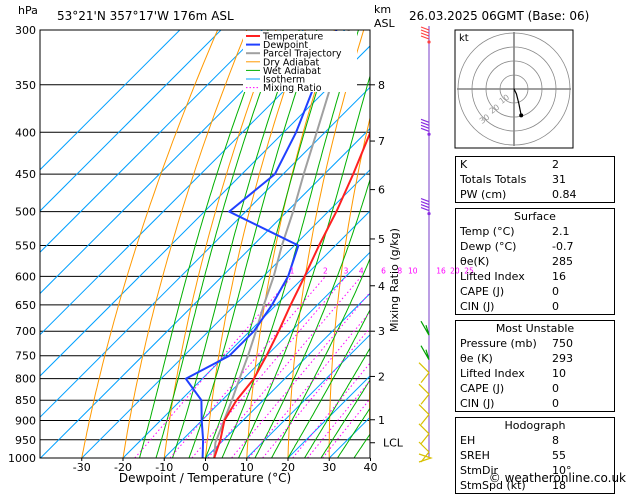  What do you see at coordinates (535, 328) in the screenshot?
I see `unstable-title: Most Unstable` at bounding box center [535, 328].